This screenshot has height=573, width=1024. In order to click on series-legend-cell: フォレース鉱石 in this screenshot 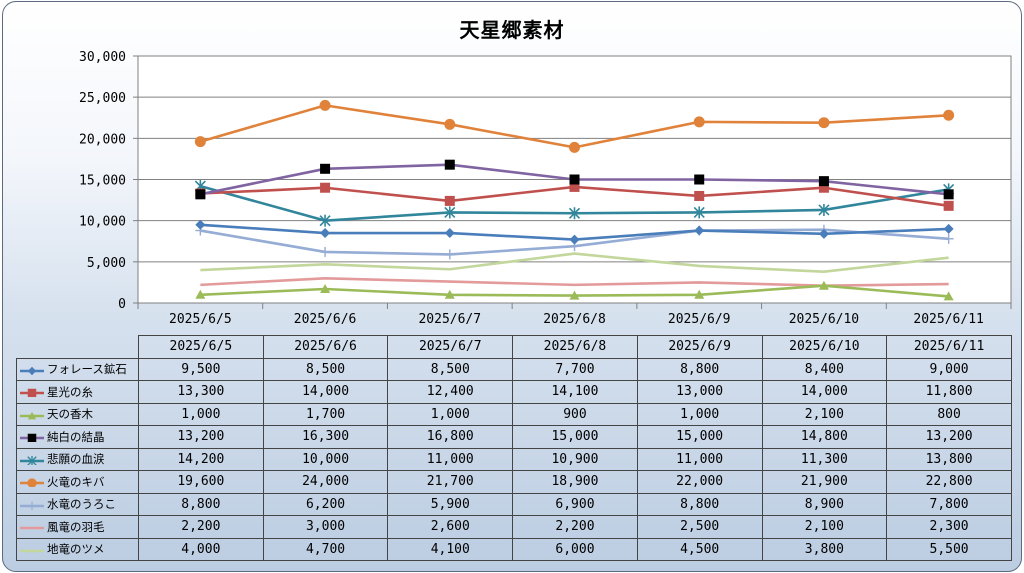, I will do `click(77, 369)`.